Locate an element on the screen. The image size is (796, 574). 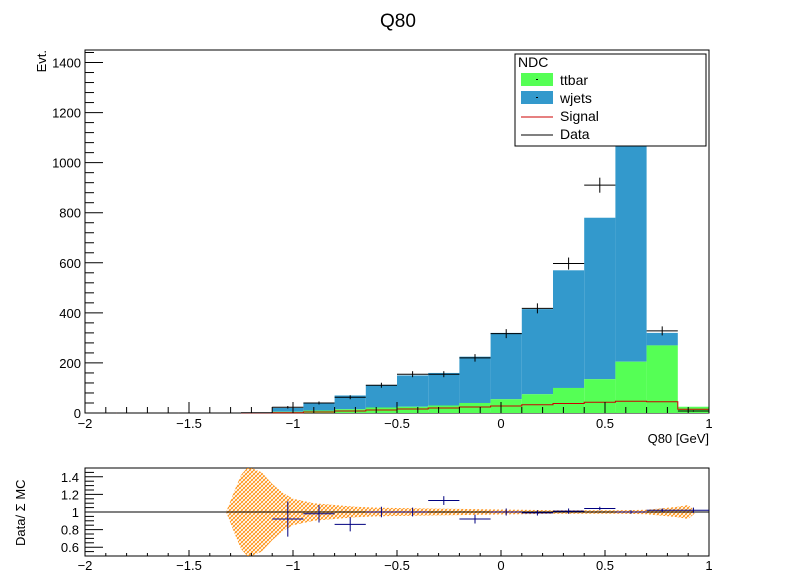
legend-label-wjets: wjets is located at coordinates (575, 98).